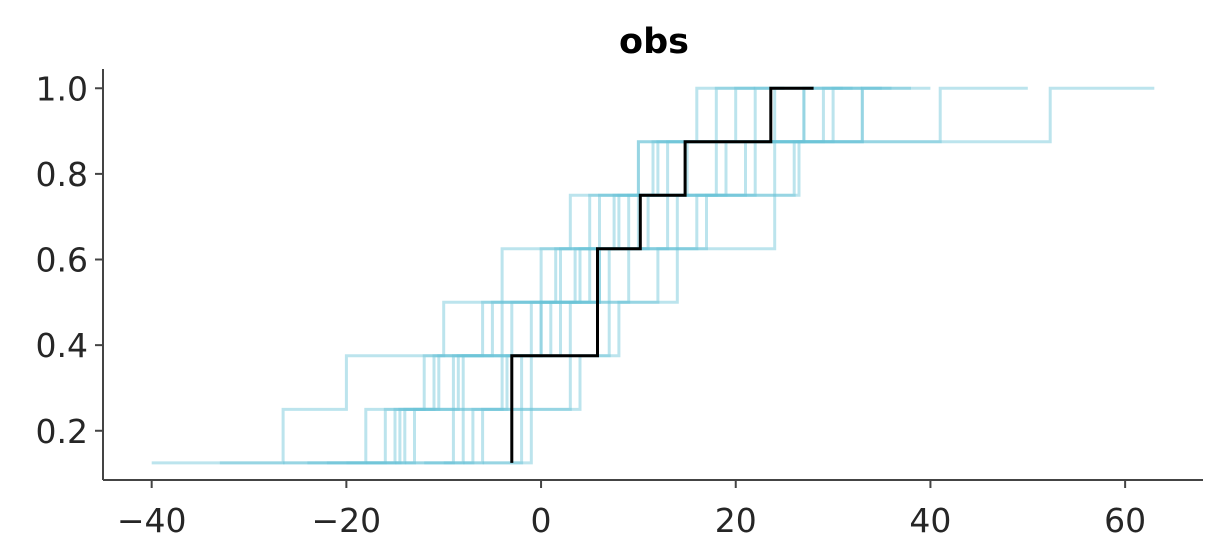  What do you see at coordinates (736, 520) in the screenshot?
I see `x-tick-label: 20` at bounding box center [736, 520].